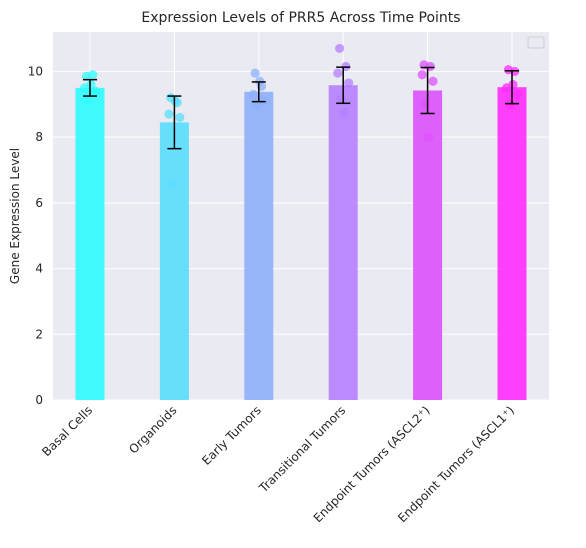 The width and height of the screenshot is (586, 548). I want to click on y-tick-labels: 0 2 4 6 8 10, so click(35, 235).